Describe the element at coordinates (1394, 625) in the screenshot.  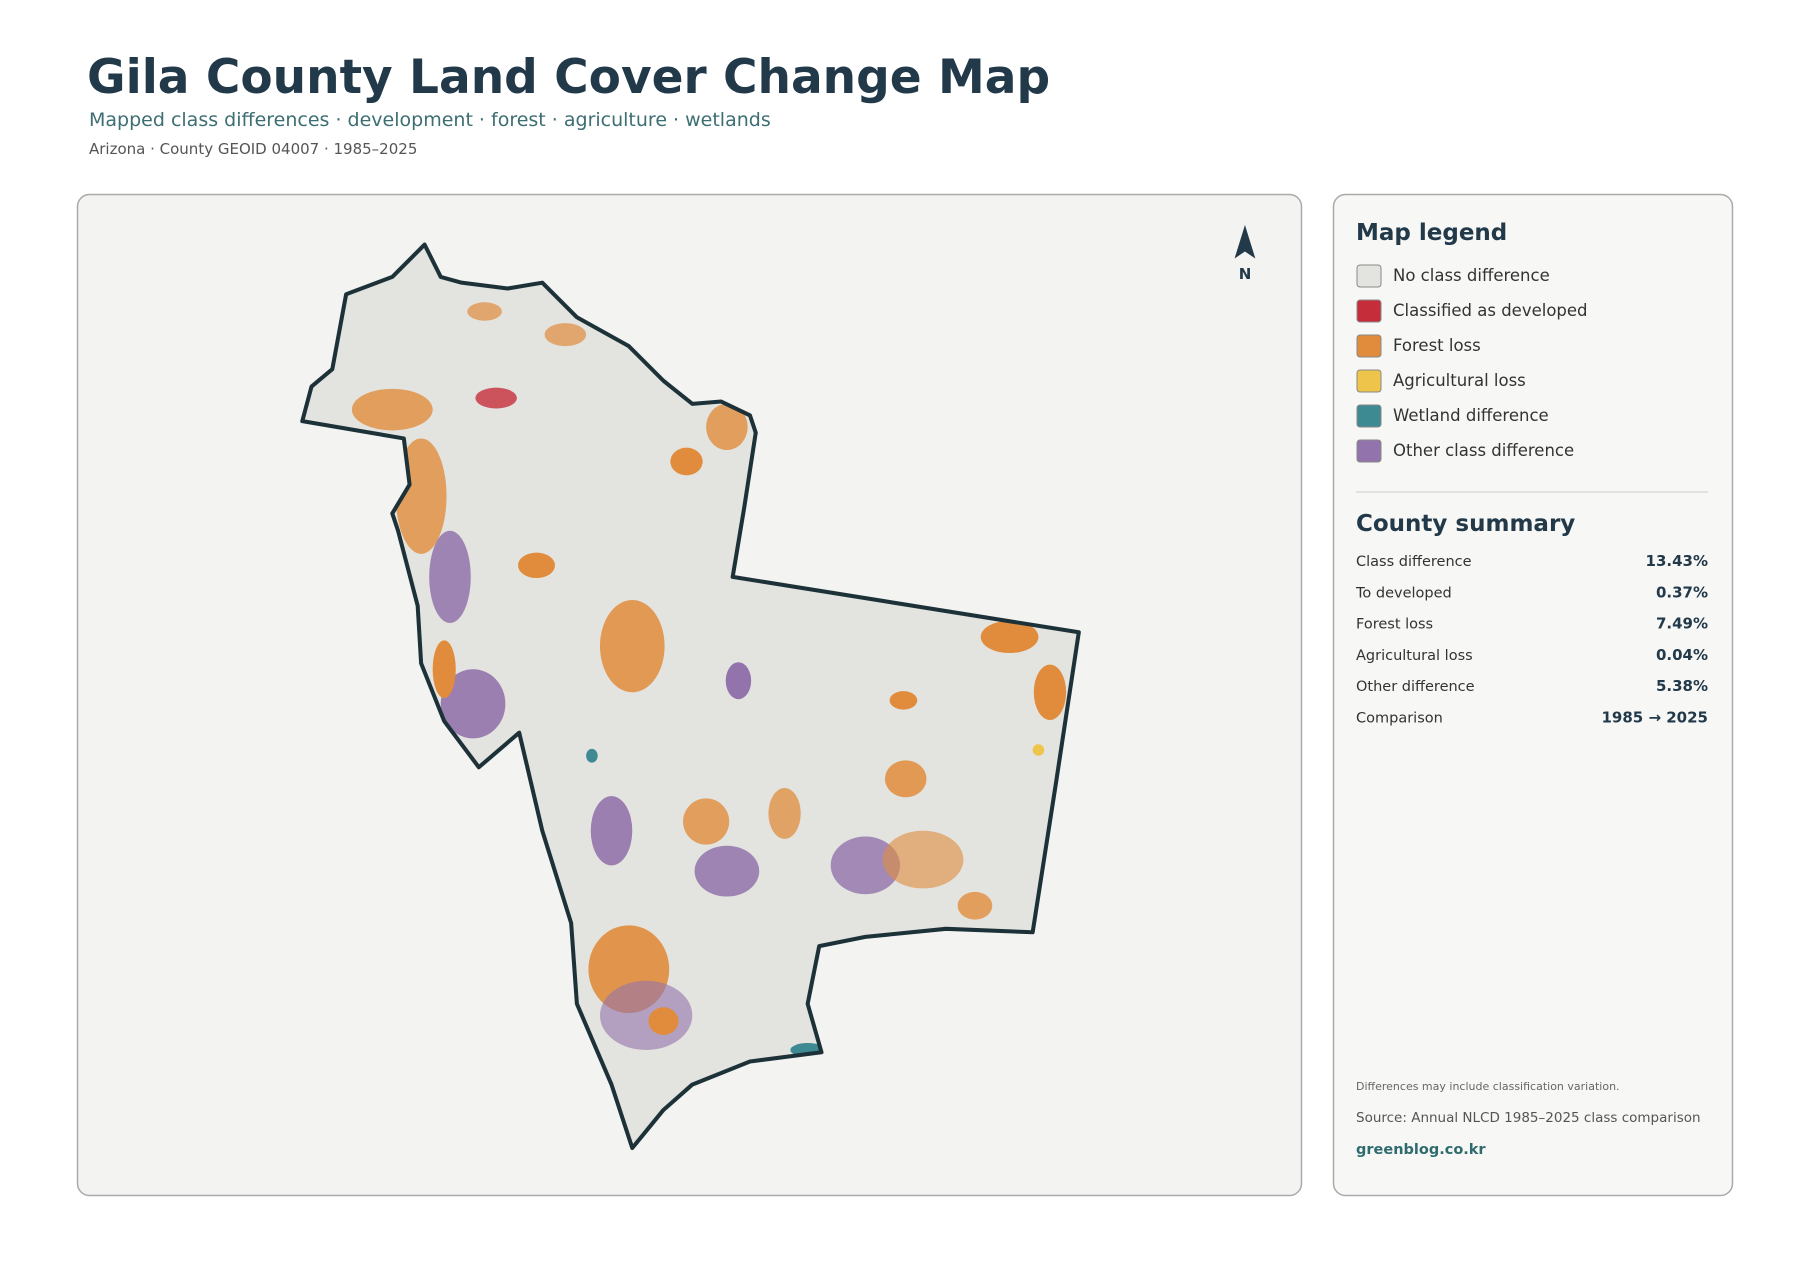
I see `summary-label: Forest loss` at that location.